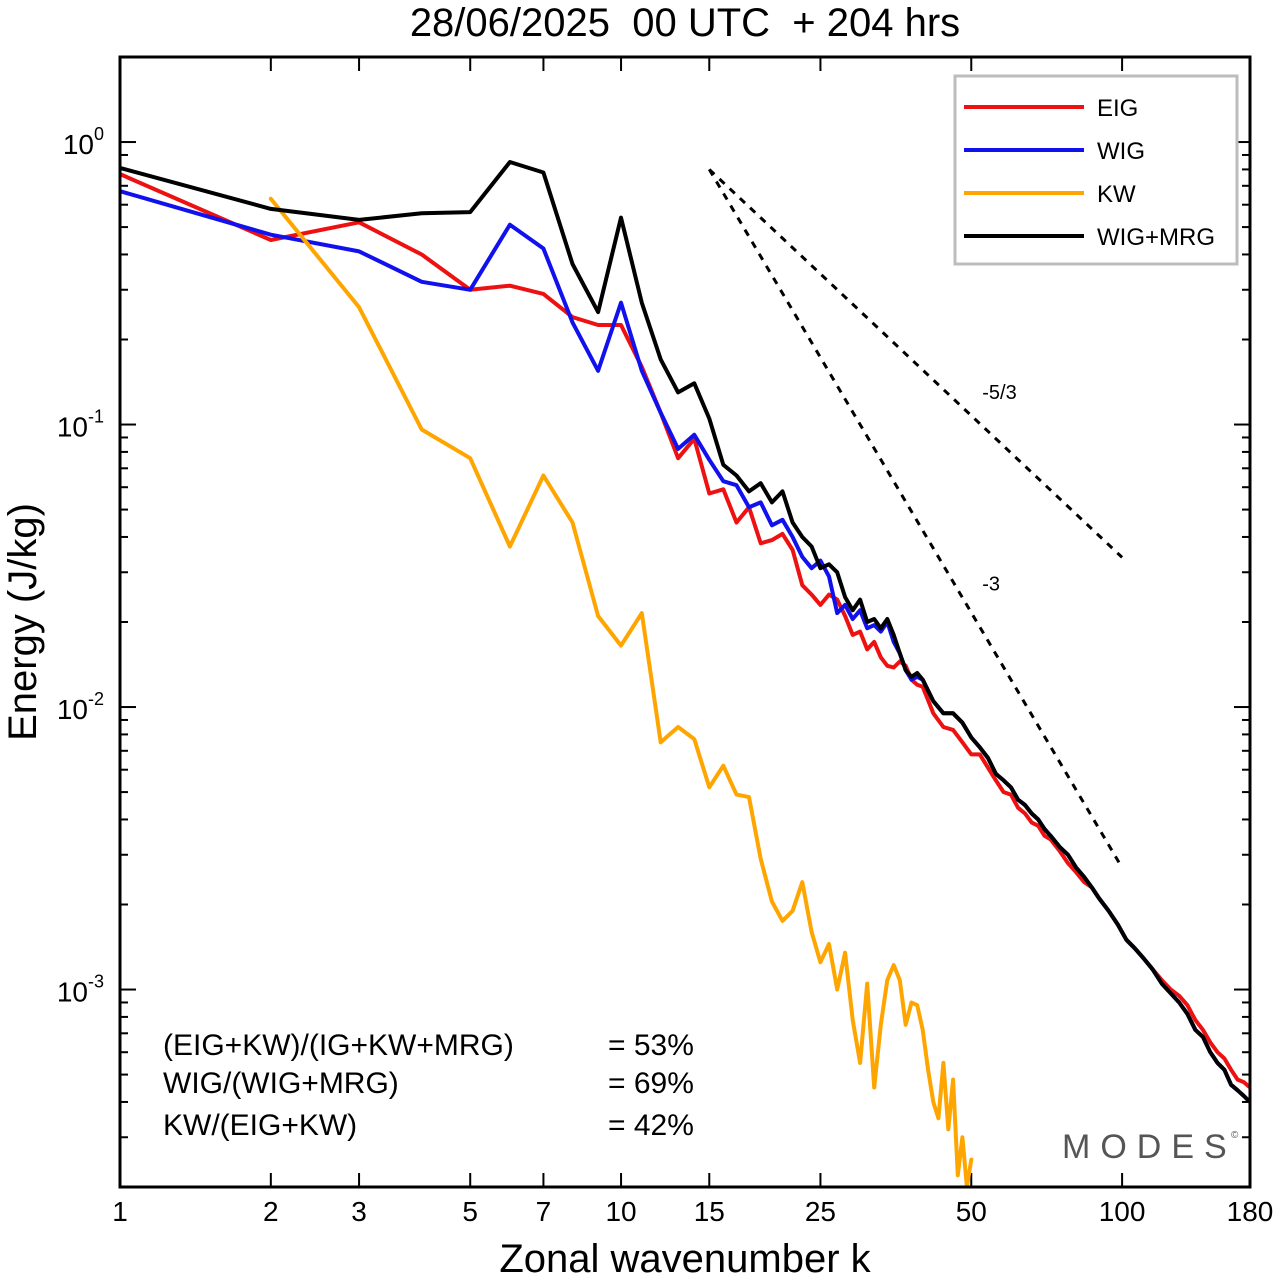 The width and height of the screenshot is (1280, 1281). What do you see at coordinates (916, 363) in the screenshot?
I see `reference-slope-line` at bounding box center [916, 363].